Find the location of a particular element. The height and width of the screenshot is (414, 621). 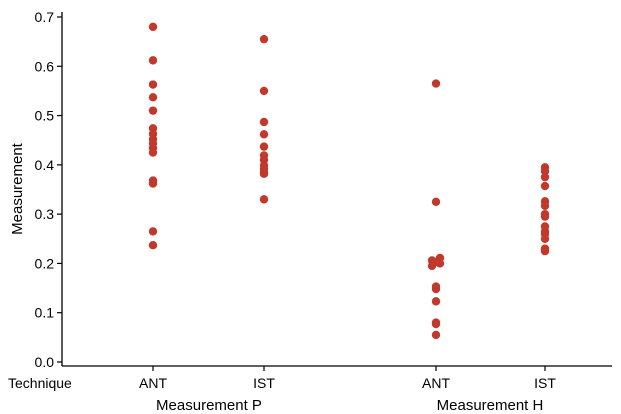

x-axis: ANT IST Measurement P ANT IST Measurement H is located at coordinates (337, 389).